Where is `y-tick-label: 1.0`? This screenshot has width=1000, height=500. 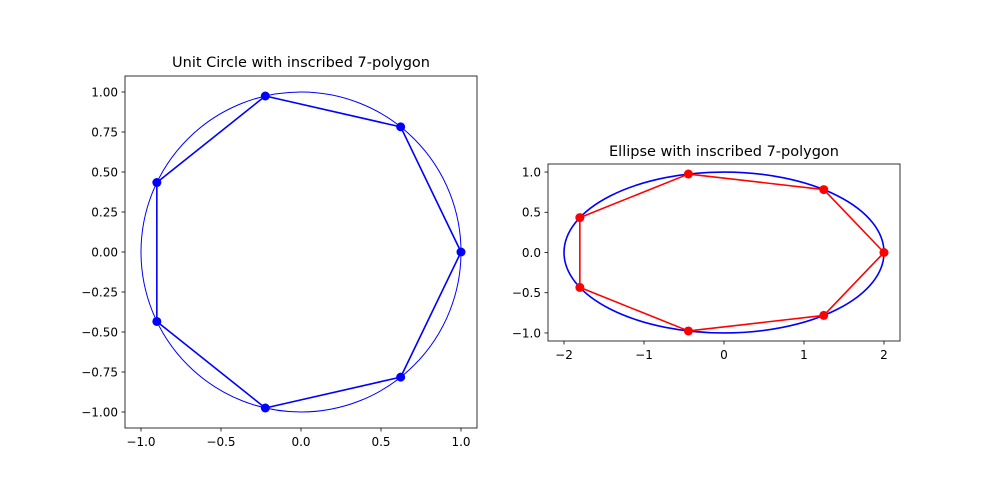
y-tick-label: 1.0 is located at coordinates (531, 172).